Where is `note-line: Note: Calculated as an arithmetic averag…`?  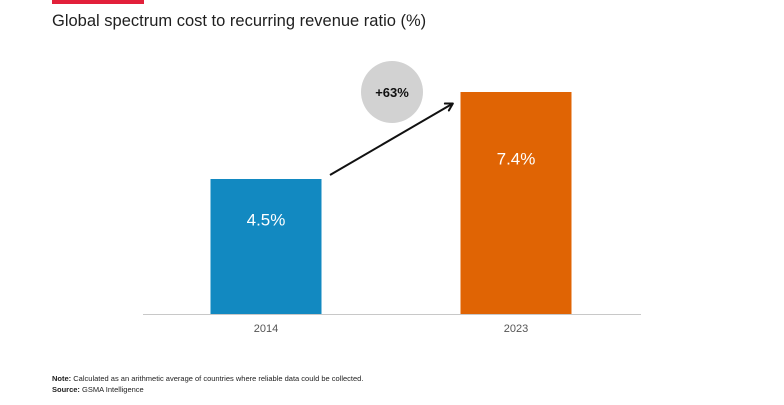
note-line: Note: Calculated as an arithmetic averag… is located at coordinates (207, 379).